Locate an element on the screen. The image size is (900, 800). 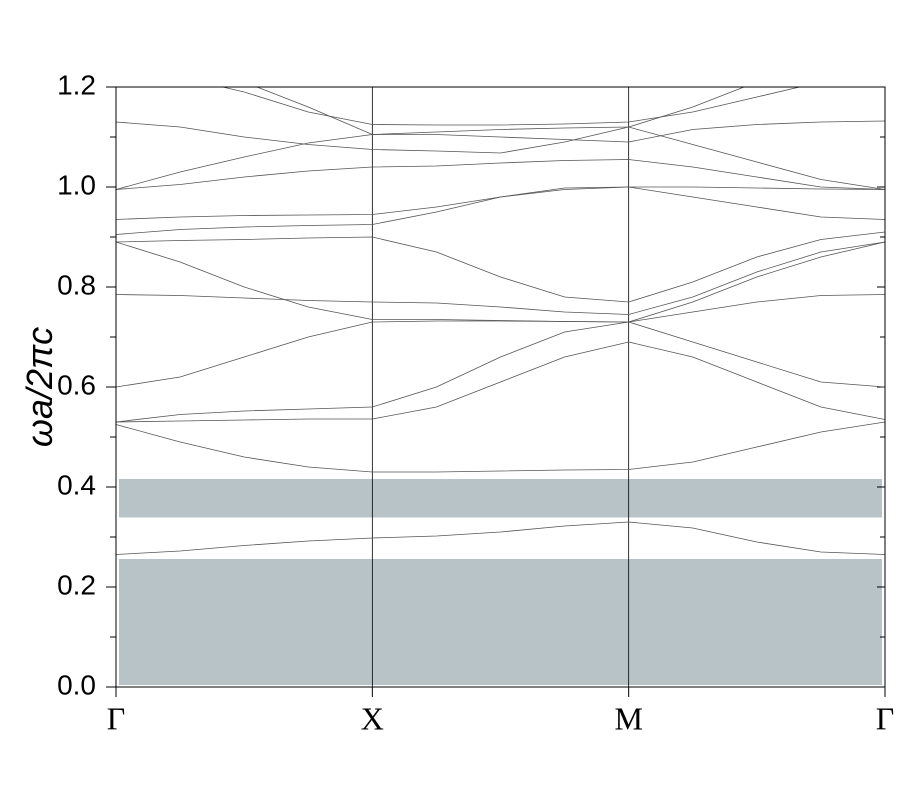
y-tick-label: 0.4 is located at coordinates (76, 484).